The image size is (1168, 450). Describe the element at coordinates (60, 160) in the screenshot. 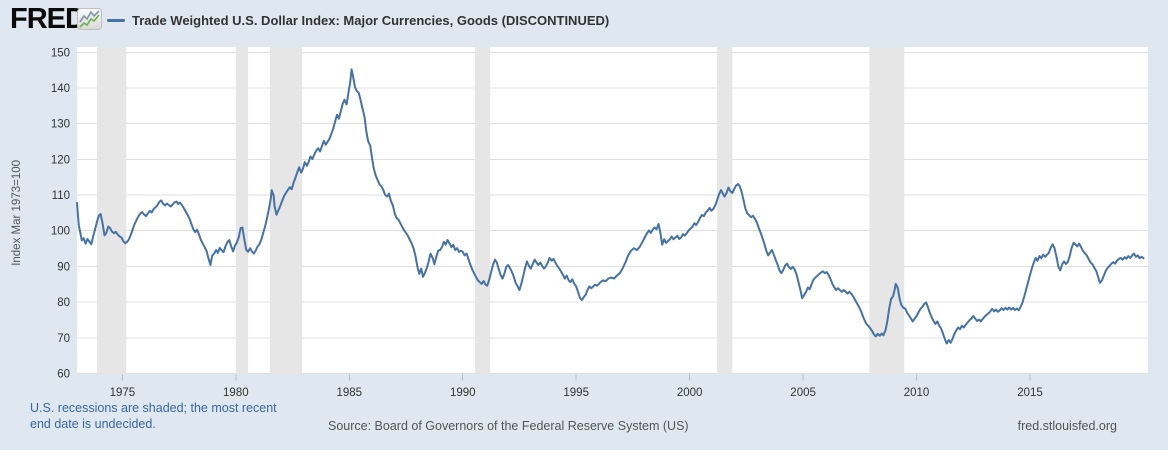

I see `y-tick-label-120: 120` at that location.